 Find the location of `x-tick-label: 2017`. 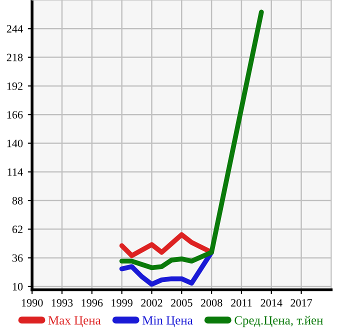

x-tick-label: 2017 is located at coordinates (301, 303).